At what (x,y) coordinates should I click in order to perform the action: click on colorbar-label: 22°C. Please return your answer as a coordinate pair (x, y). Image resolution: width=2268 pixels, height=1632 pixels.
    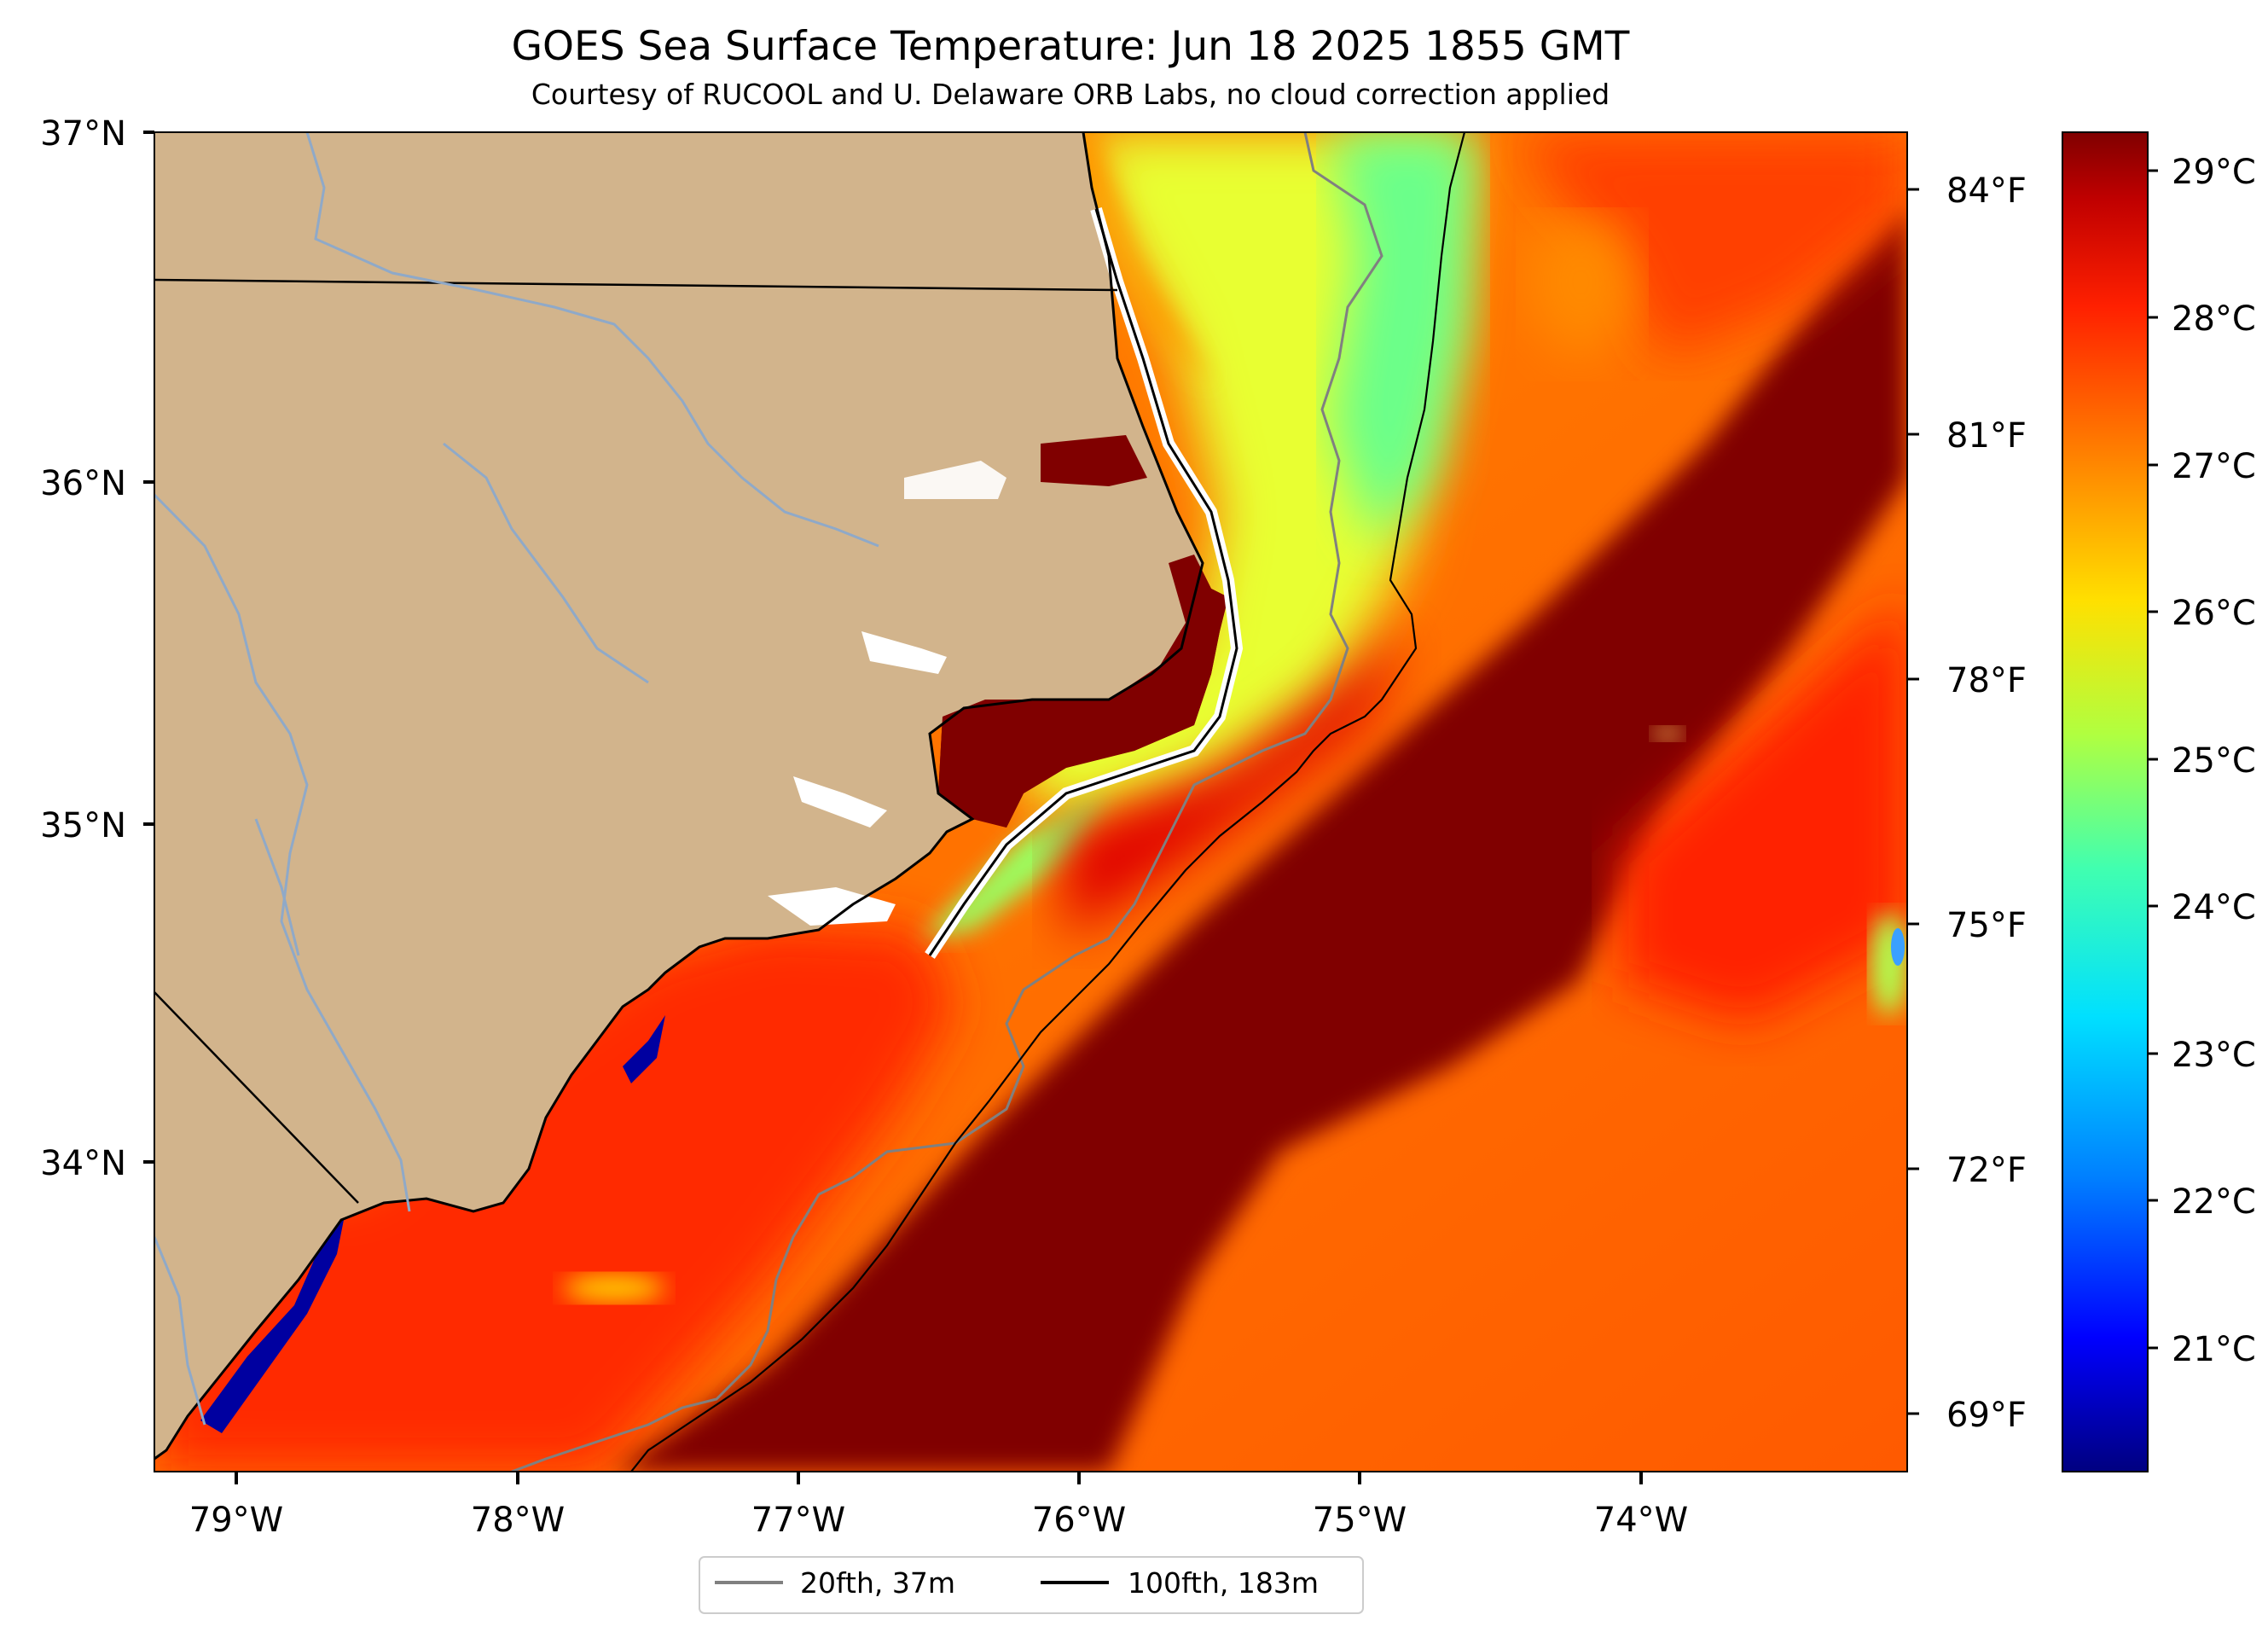
    Looking at the image, I should click on (2214, 1202).